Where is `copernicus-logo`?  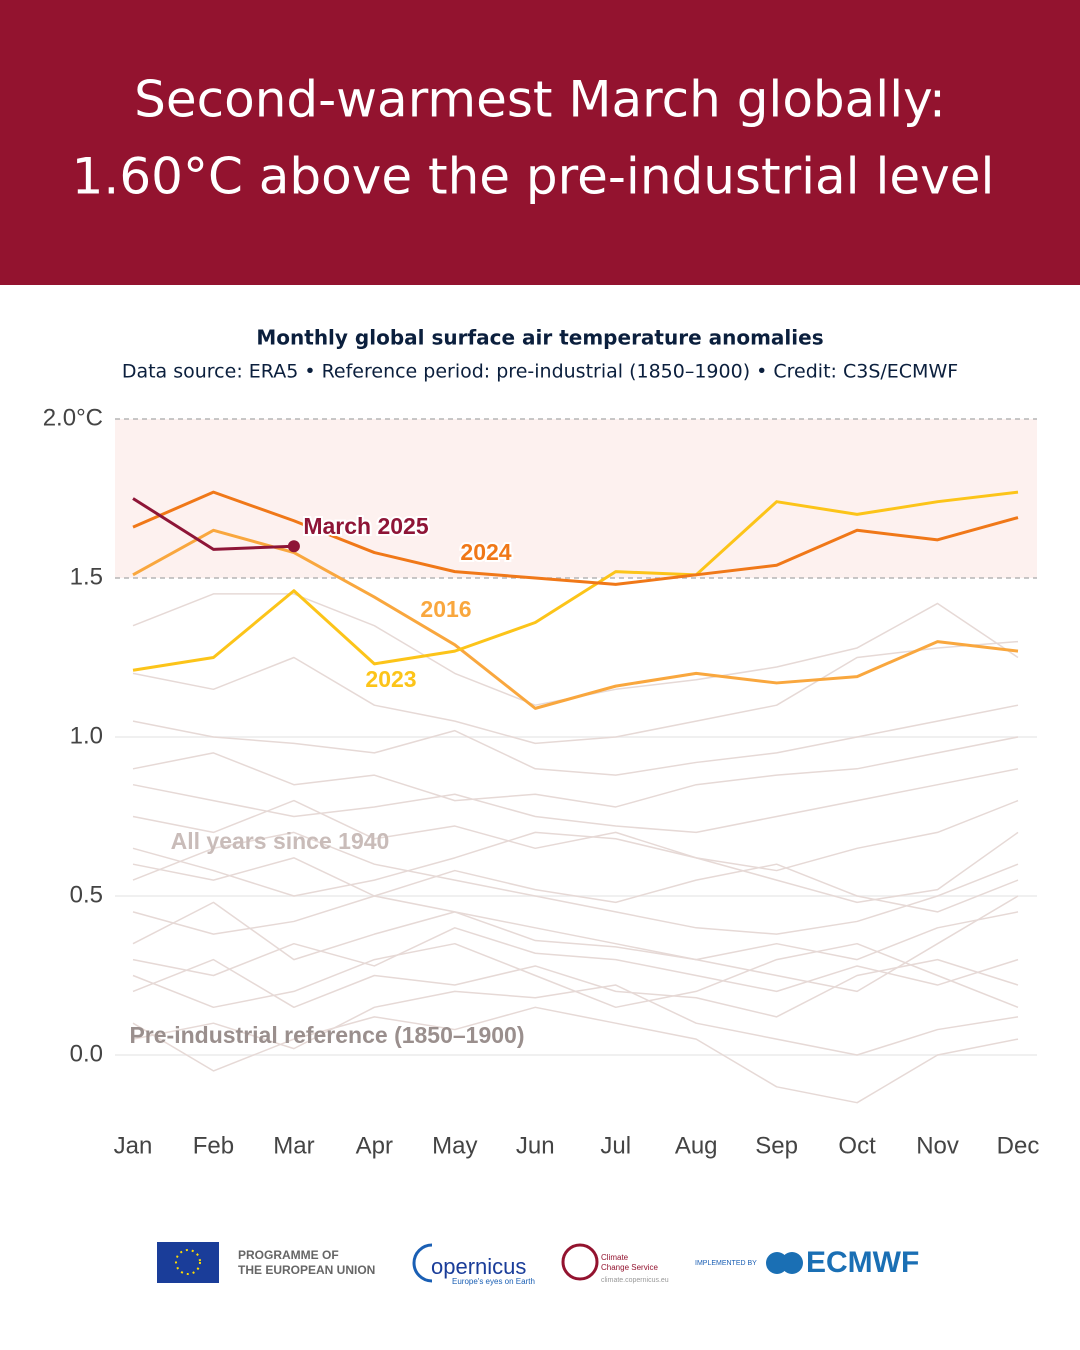 copernicus-logo is located at coordinates (422, 1263).